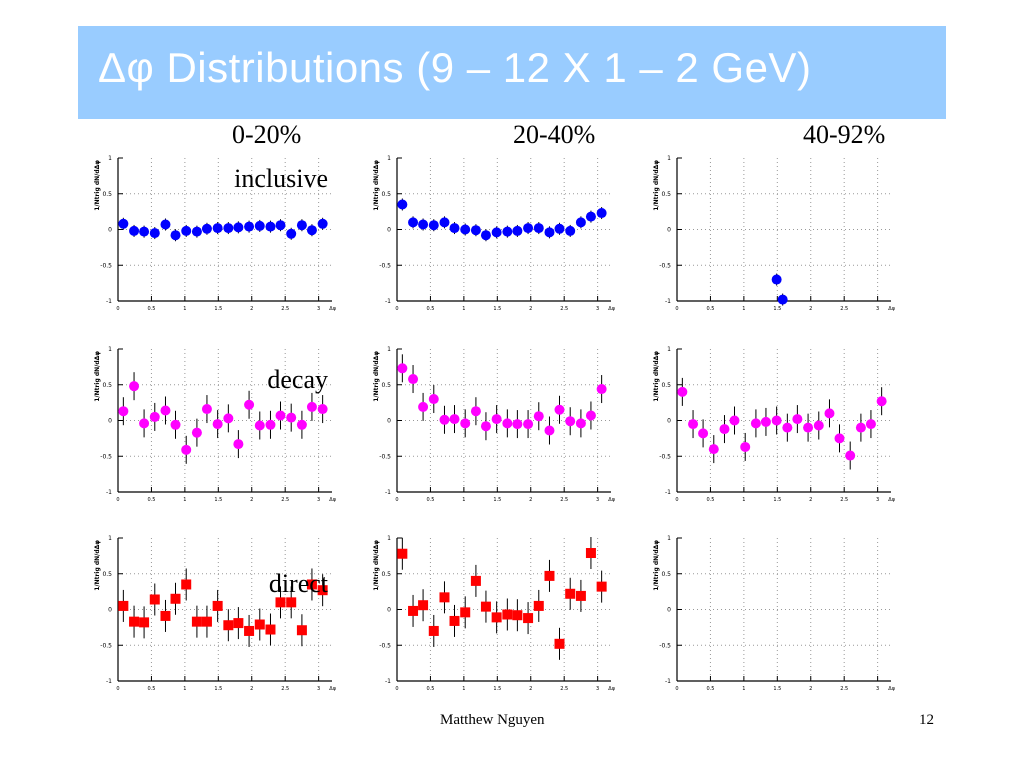 The width and height of the screenshot is (1024, 768). What do you see at coordinates (669, 538) in the screenshot?
I see `y-tick-label: 1` at bounding box center [669, 538].